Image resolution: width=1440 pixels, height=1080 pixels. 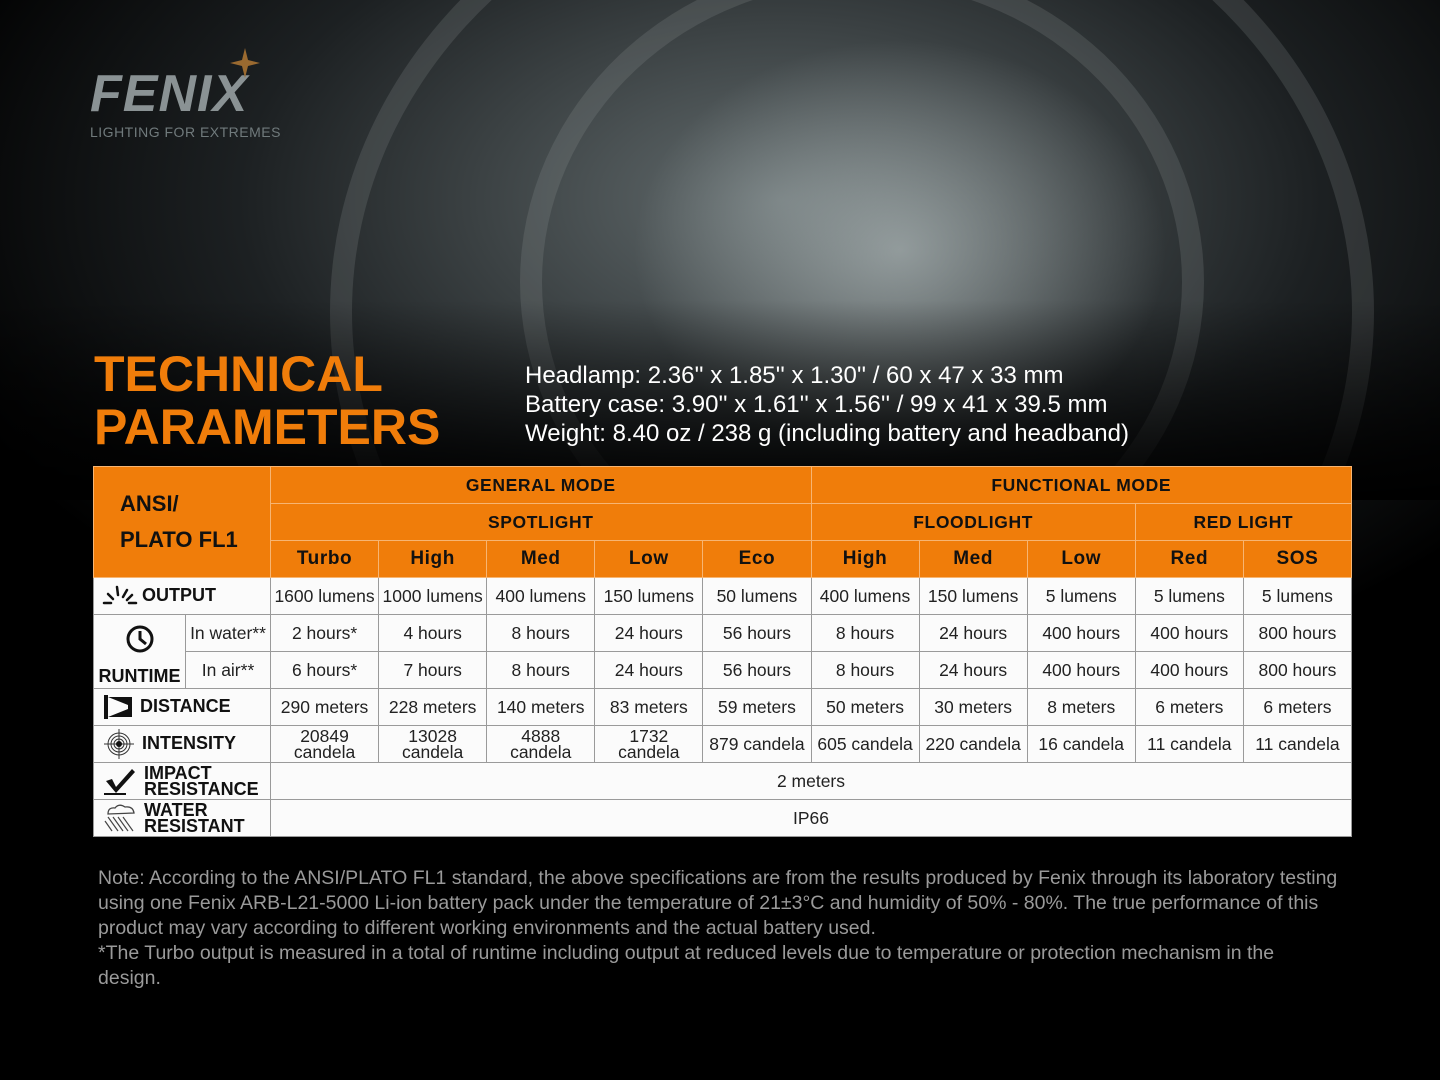 I want to click on page-title: TECHNICAL PARAMETERS, so click(x=267, y=401).